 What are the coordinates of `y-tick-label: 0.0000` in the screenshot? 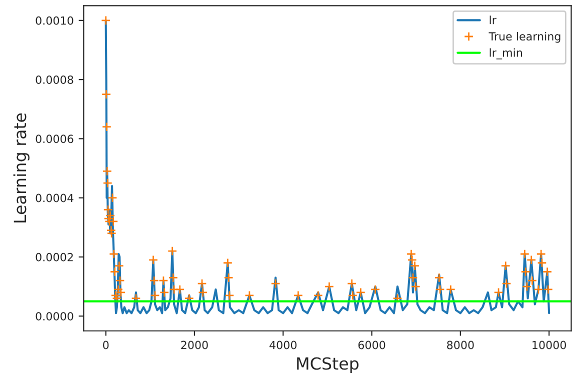 It's located at (55, 316).